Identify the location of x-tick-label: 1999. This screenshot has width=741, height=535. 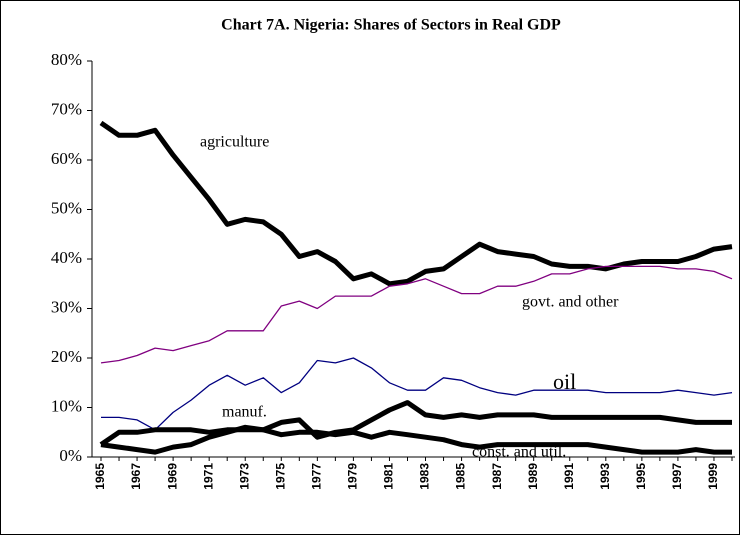
(713, 476).